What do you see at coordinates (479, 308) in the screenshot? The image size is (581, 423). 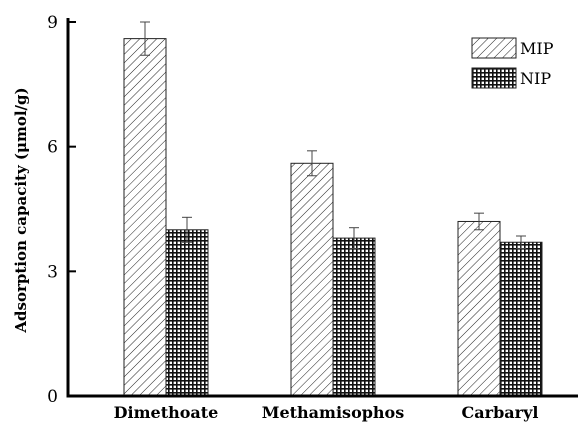 I see `bar-mip-carbaryl` at bounding box center [479, 308].